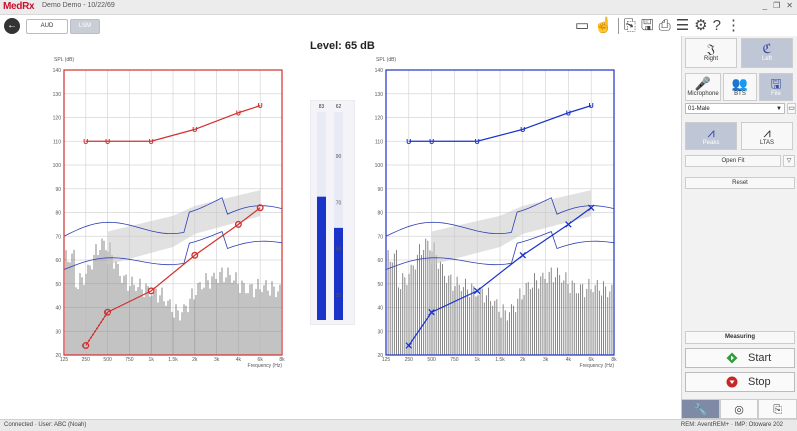  What do you see at coordinates (339, 157) in the screenshot?
I see `meter-tick-label: 90` at bounding box center [339, 157].